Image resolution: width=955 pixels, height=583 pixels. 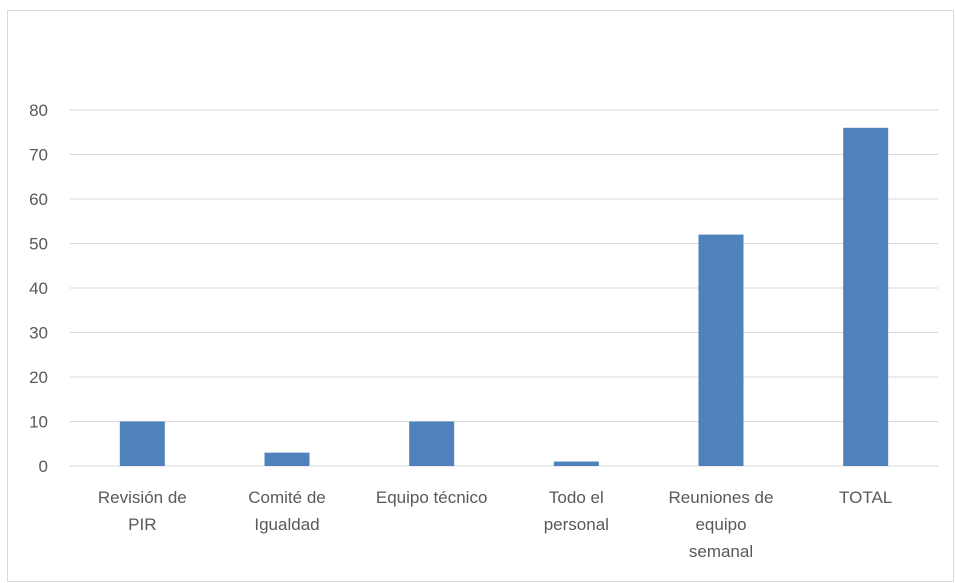 I want to click on y-tick-label: 10, so click(x=38, y=422).